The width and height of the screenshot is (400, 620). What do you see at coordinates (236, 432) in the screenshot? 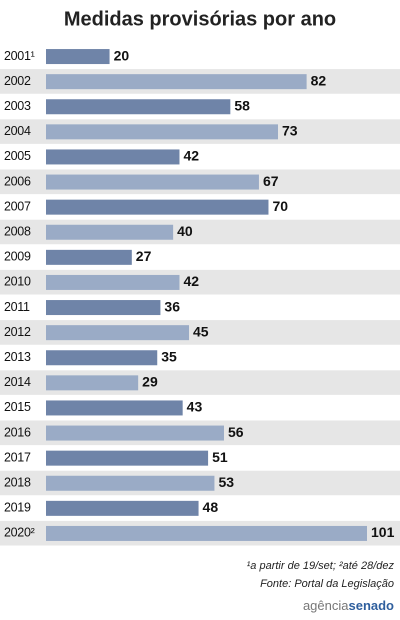
I see `value-label: 56` at bounding box center [236, 432].